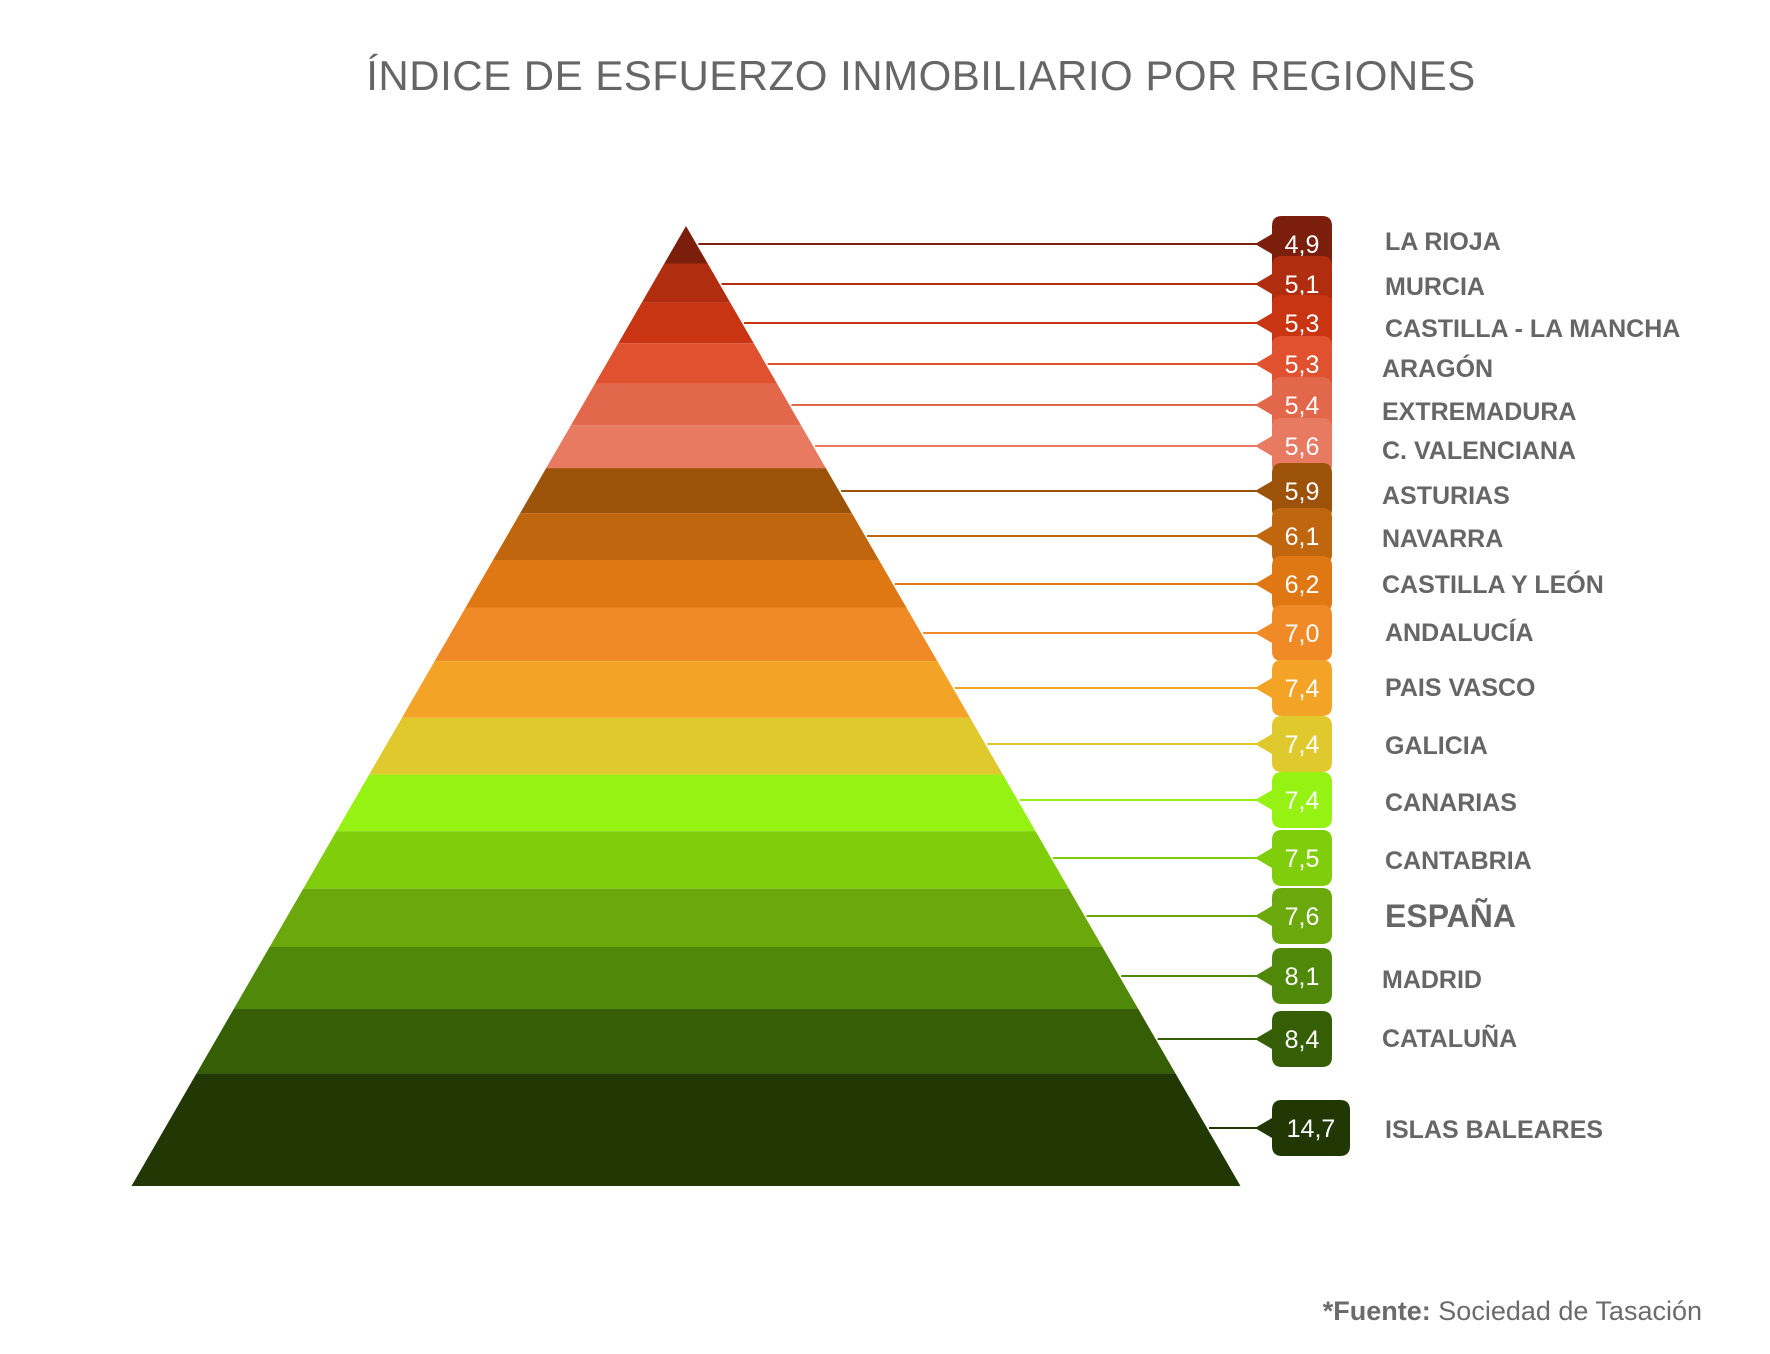 This screenshot has height=1354, width=1770. I want to click on pyramid-band-castilla-y-leon, so click(686, 584).